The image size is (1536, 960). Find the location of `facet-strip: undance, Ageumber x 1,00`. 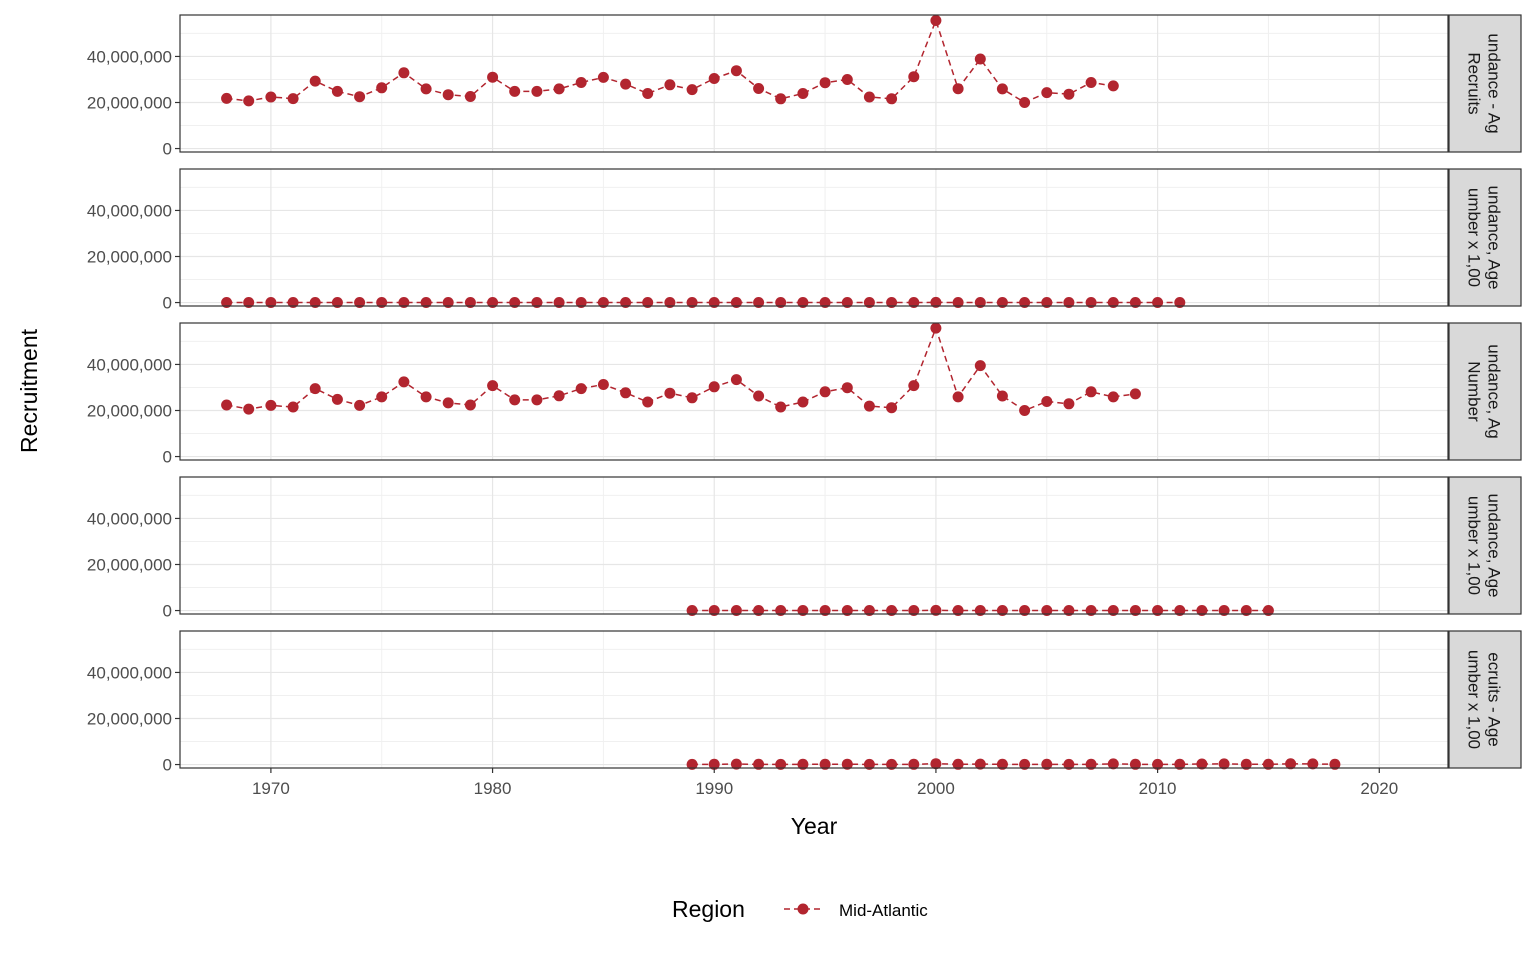

facet-strip: undance, Ageumber x 1,00 is located at coordinates (1485, 545).